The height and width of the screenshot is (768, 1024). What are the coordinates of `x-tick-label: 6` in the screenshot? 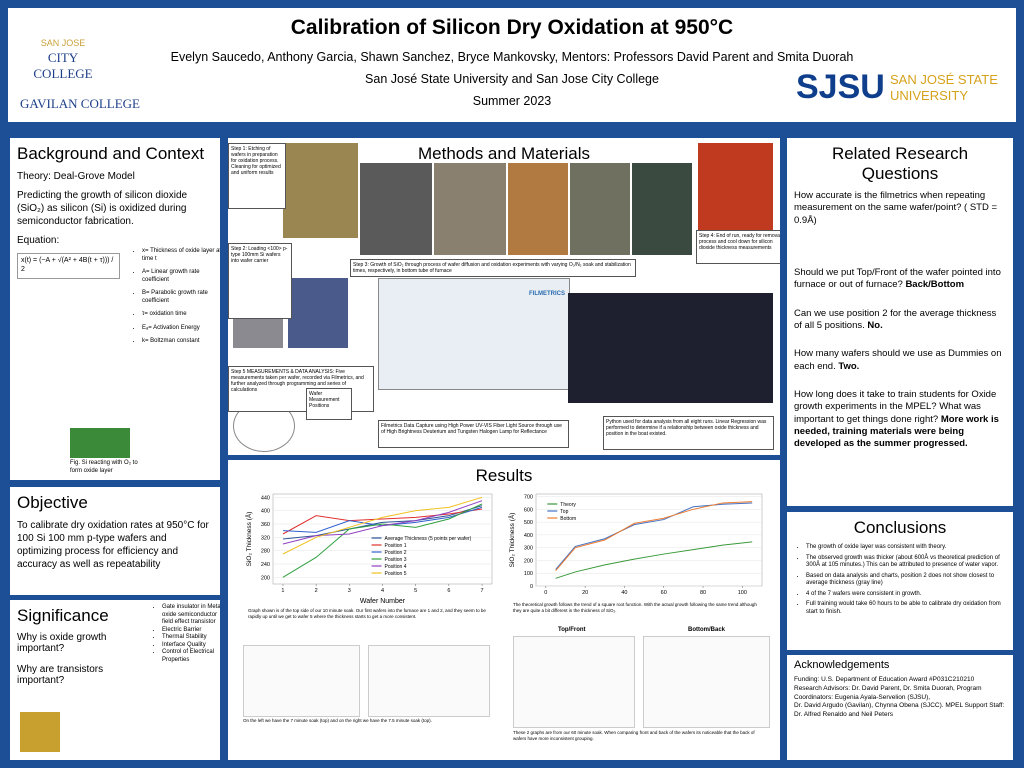 It's located at (448, 591).